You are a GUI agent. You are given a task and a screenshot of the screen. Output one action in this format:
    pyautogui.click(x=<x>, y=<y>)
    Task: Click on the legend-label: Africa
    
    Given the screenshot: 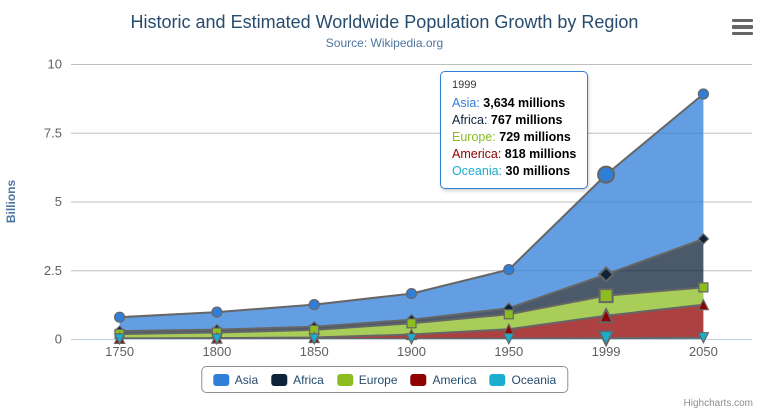 What is the action you would take?
    pyautogui.click(x=308, y=379)
    